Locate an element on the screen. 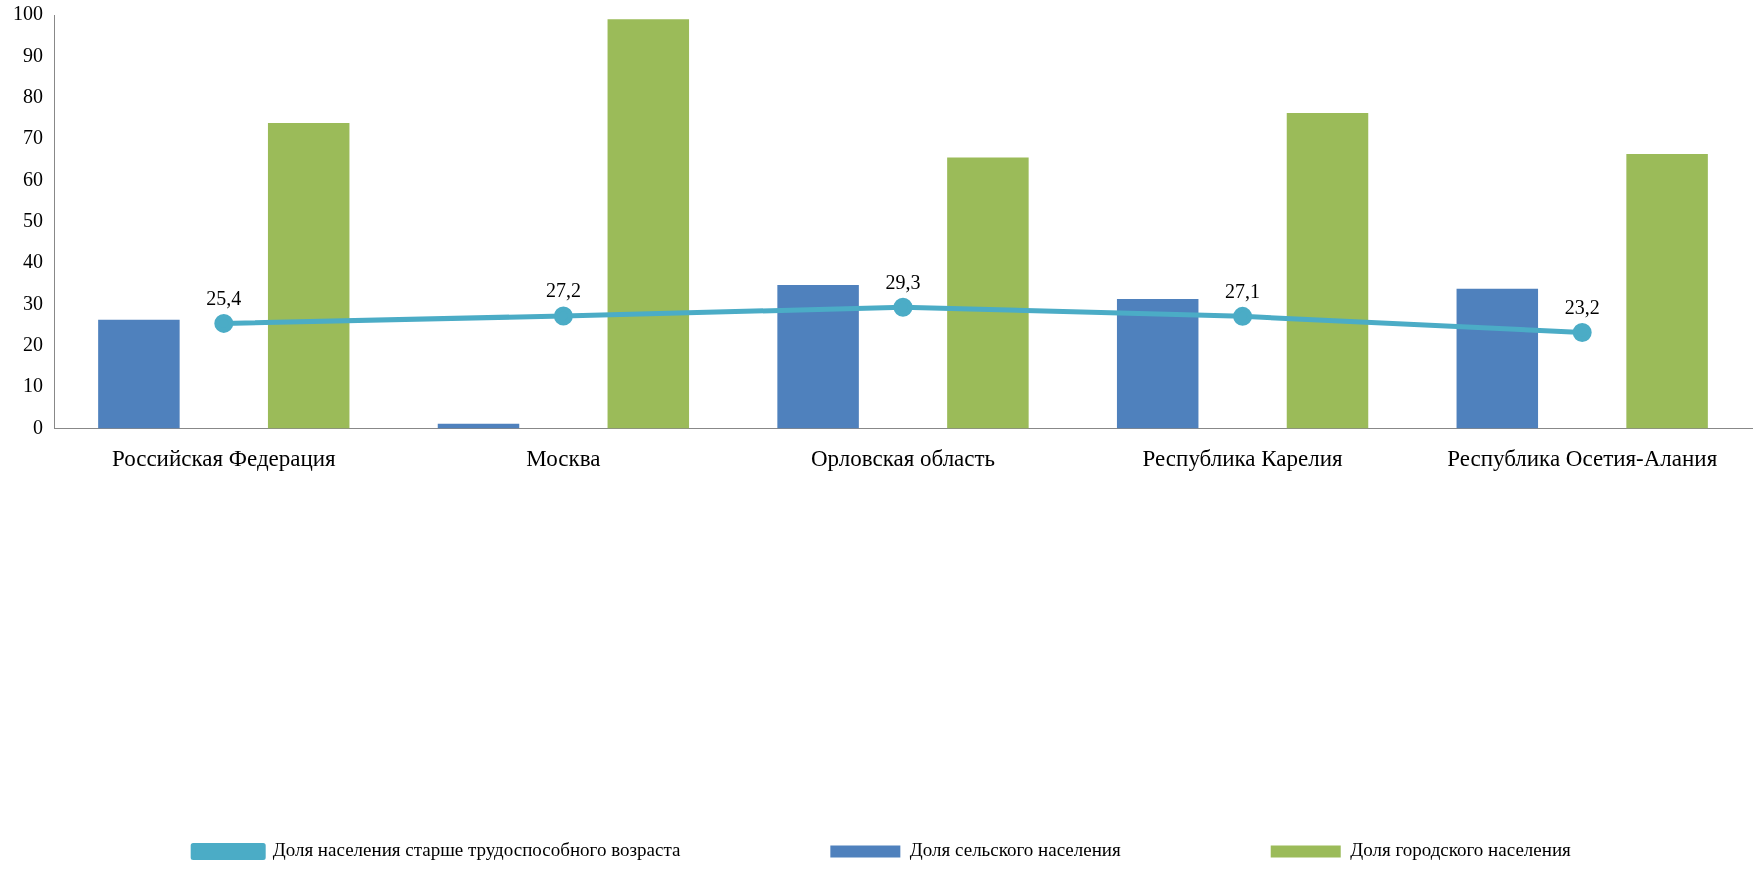 The width and height of the screenshot is (1764, 881). data-label: 29,3 is located at coordinates (903, 281).